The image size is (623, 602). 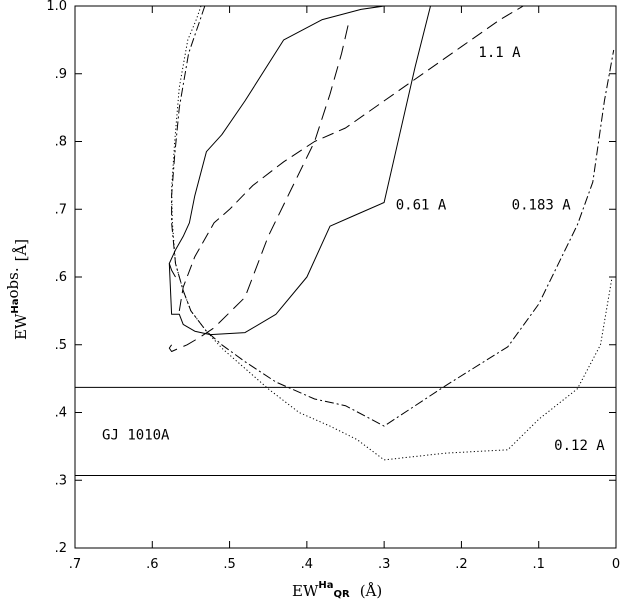 What do you see at coordinates (345, 431) in the screenshot?
I see `reference-lines` at bounding box center [345, 431].